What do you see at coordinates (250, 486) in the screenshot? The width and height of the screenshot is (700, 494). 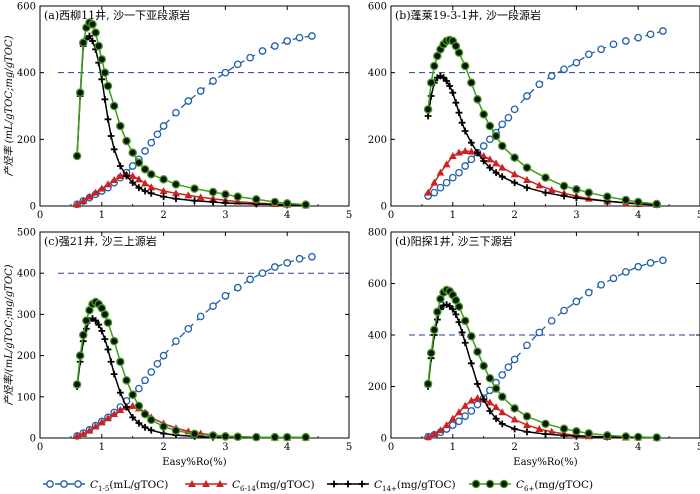 I see `legend-entry-c614: C6-14(mg/gTOC)` at bounding box center [250, 486].